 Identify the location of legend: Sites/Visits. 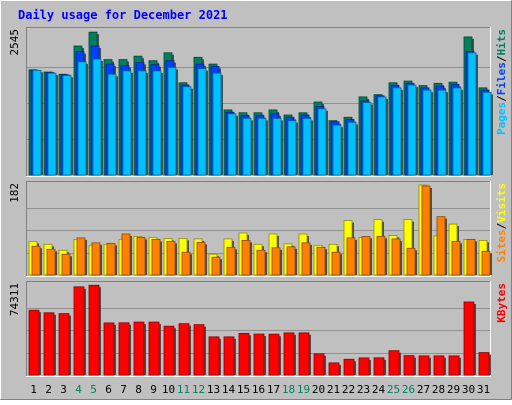
(501, 223).